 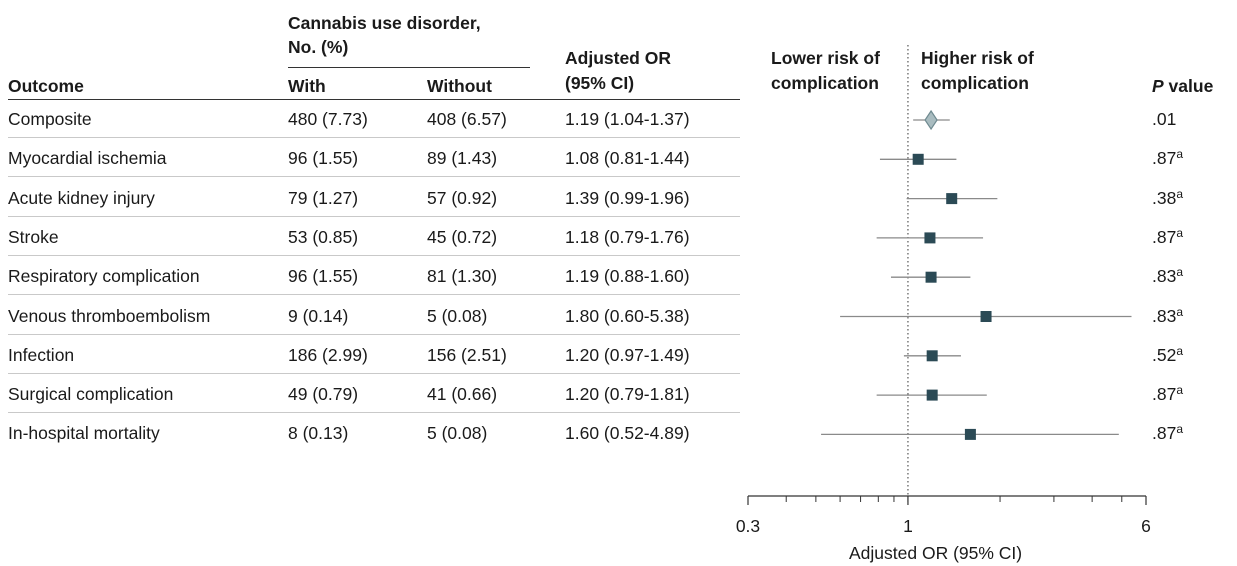 I want to click on or-cell: 1.20 (0.97-1.49), so click(x=627, y=354).